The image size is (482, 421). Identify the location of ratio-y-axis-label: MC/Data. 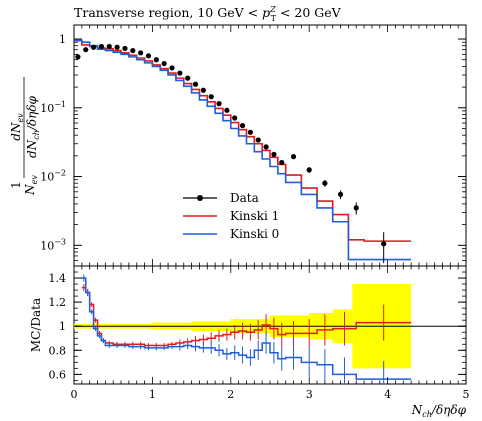
(36, 325).